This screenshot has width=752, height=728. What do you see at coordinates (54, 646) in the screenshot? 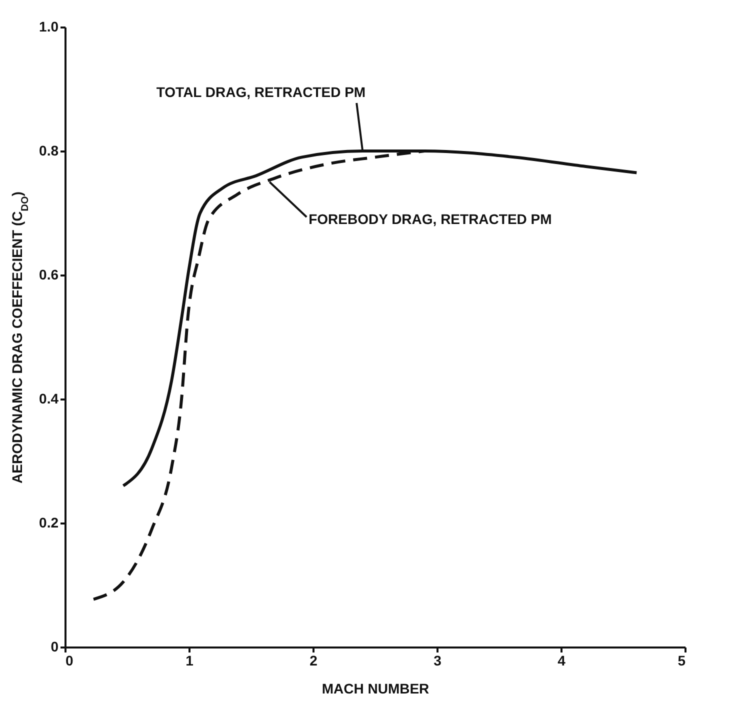
I see `y-tick-label: 0` at bounding box center [54, 646].